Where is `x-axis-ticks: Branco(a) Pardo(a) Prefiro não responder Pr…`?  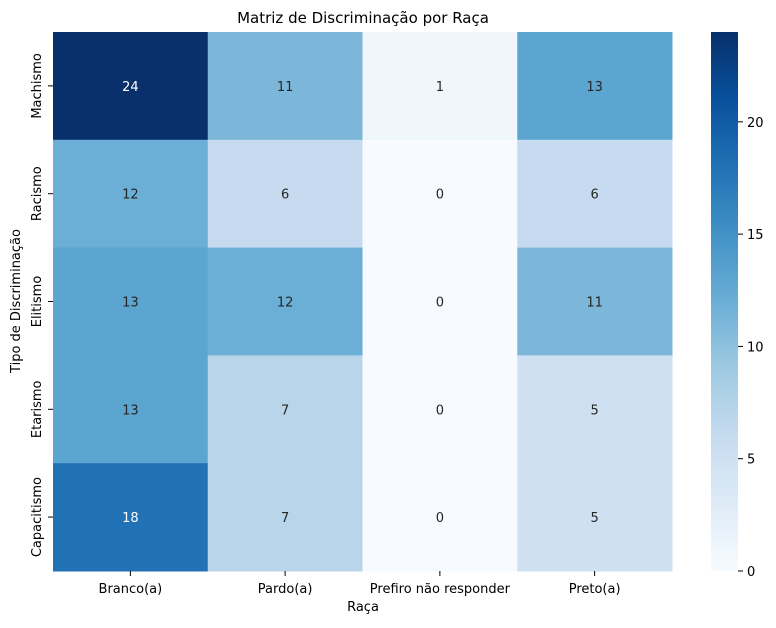
x-axis-ticks: Branco(a) Pardo(a) Prefiro não responder Pr… is located at coordinates (360, 584).